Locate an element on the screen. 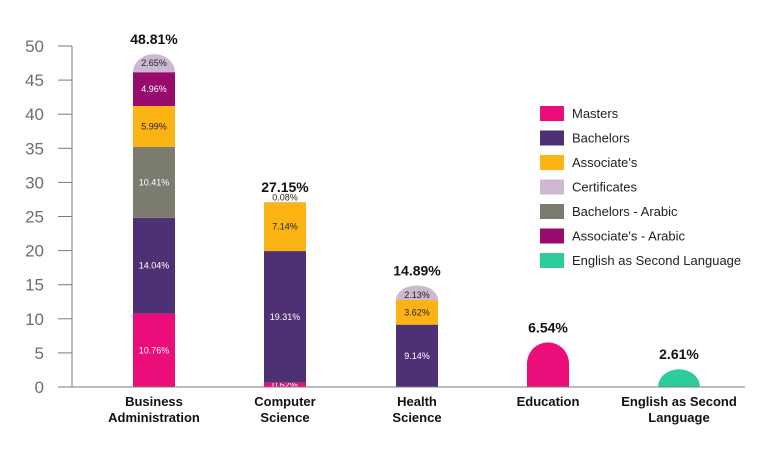  data-label: 0.08% is located at coordinates (285, 197).